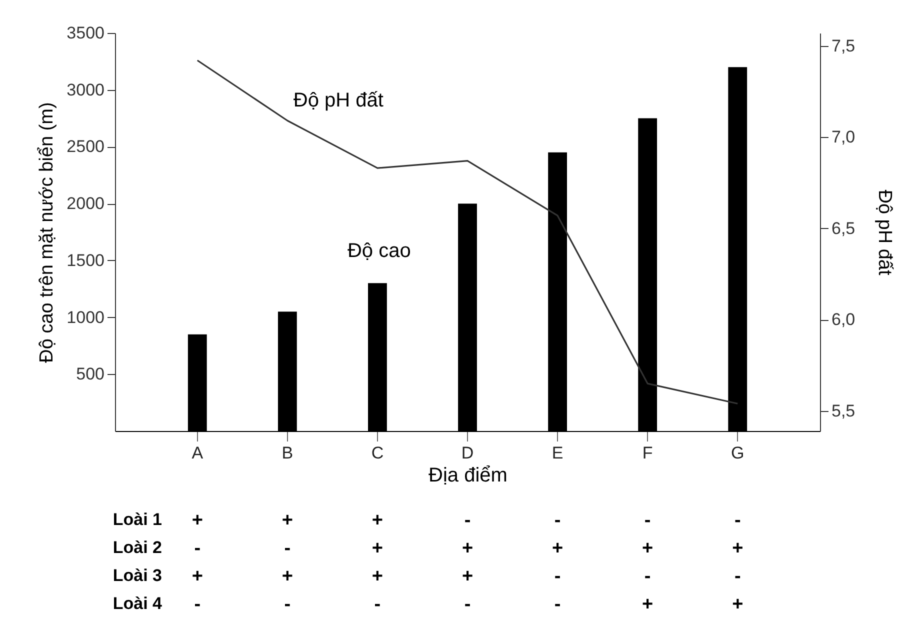 The image size is (912, 619). Describe the element at coordinates (85, 204) in the screenshot. I see `y-tick-label: 2000` at that location.